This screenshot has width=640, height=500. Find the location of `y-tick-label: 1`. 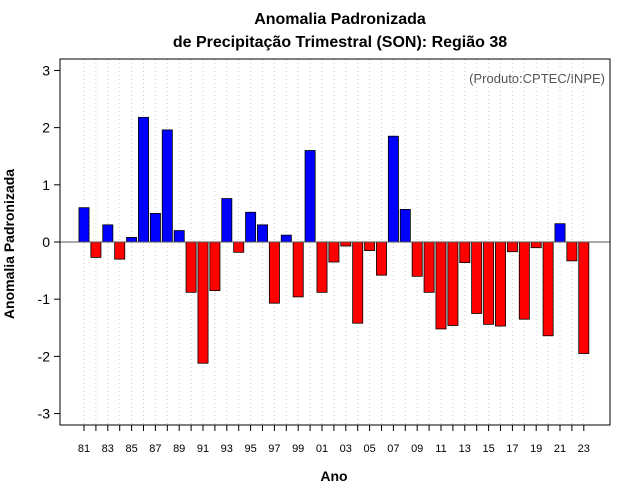

y-tick-label: 1 is located at coordinates (46, 185).